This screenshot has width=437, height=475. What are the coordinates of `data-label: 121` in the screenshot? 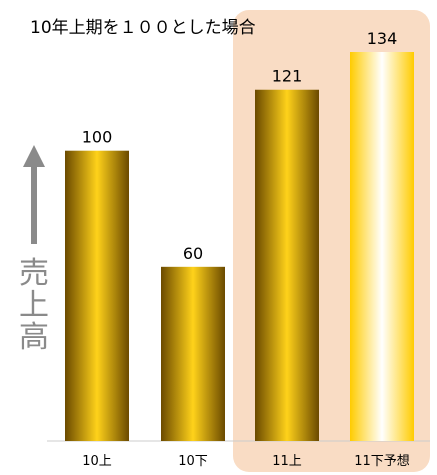 It's located at (287, 76).